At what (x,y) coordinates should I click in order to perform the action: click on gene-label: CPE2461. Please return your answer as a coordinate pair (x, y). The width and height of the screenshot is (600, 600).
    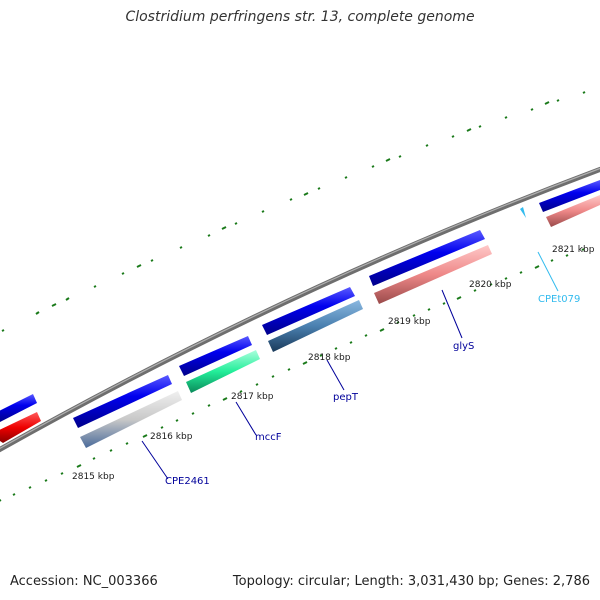
    Looking at the image, I should click on (187, 481).